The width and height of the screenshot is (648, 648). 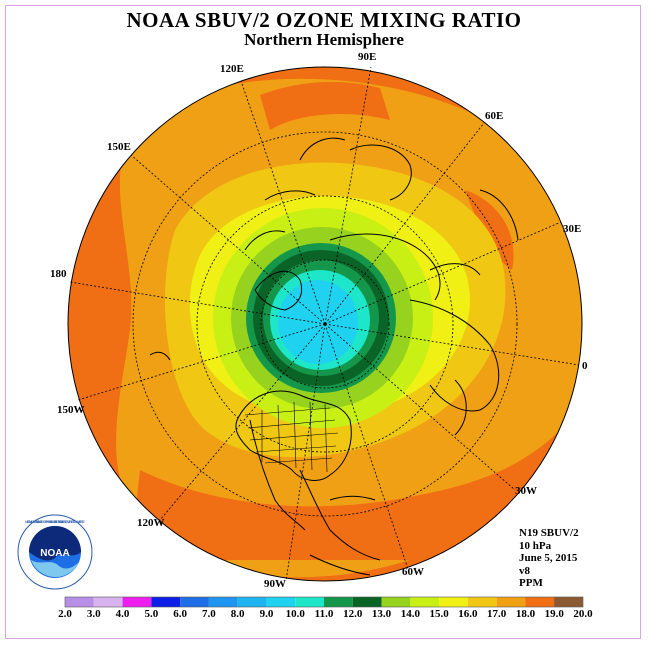 What do you see at coordinates (58, 274) in the screenshot?
I see `lon-label-180: 180` at bounding box center [58, 274].